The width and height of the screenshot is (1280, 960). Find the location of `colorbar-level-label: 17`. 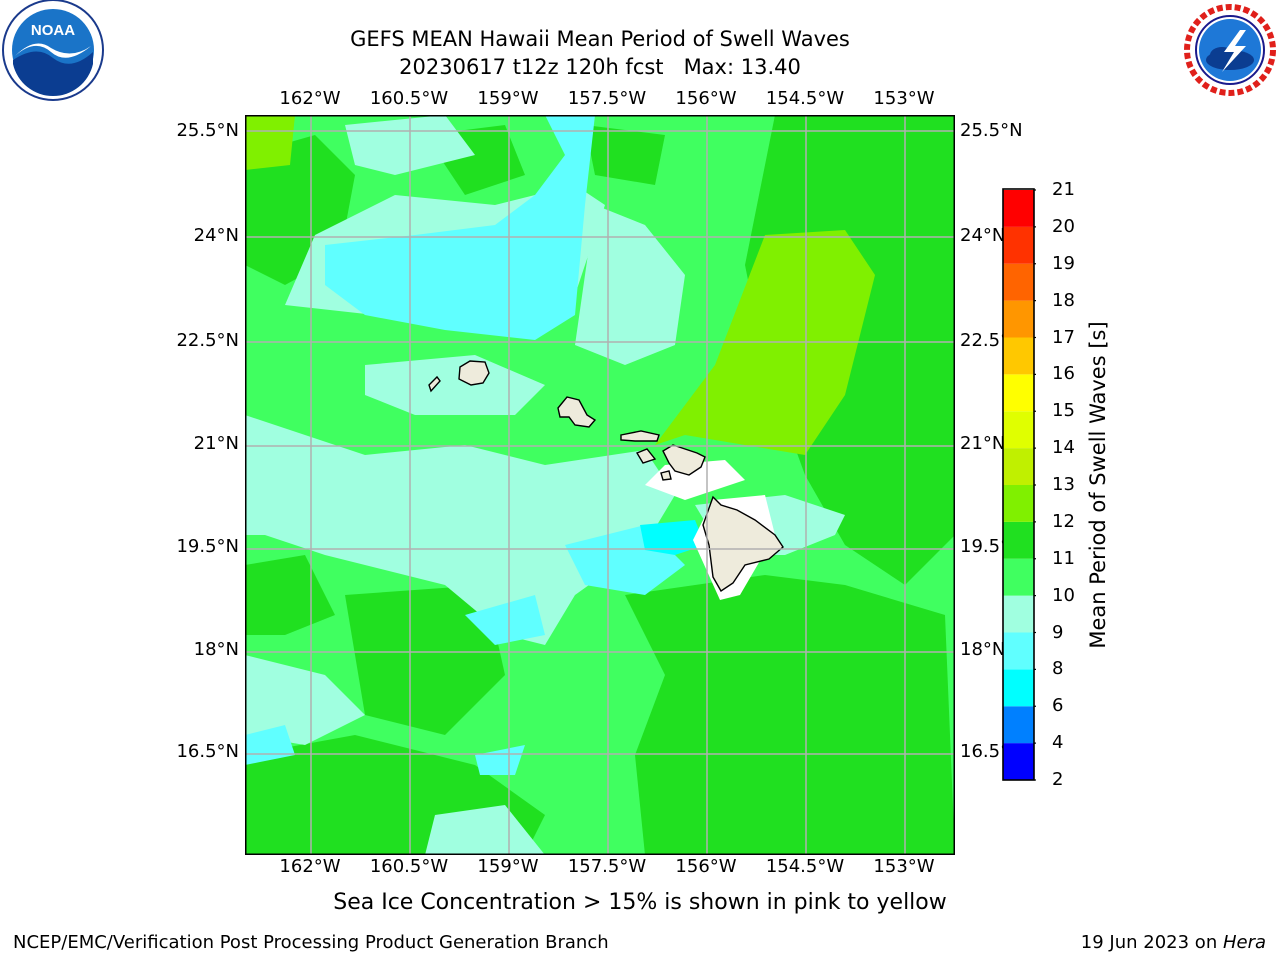

colorbar-level-label: 17 is located at coordinates (1063, 337).